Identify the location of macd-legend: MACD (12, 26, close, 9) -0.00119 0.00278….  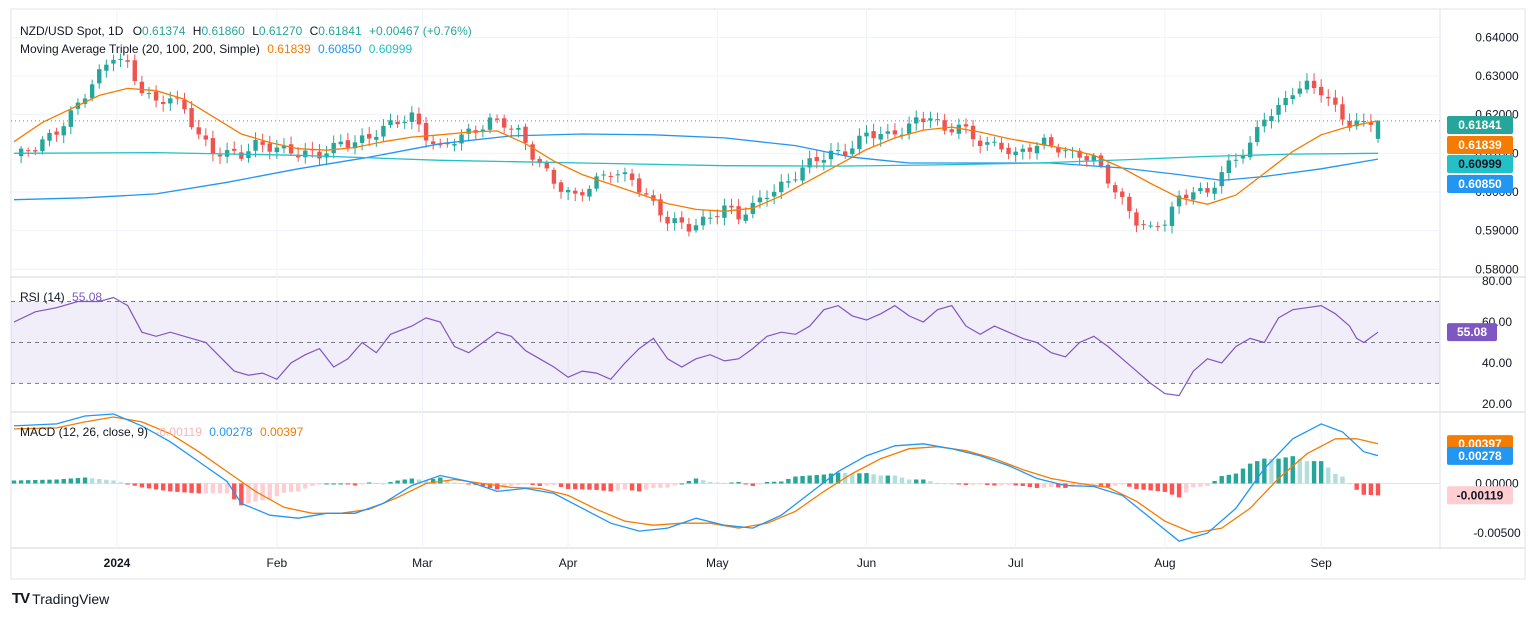
(162, 432).